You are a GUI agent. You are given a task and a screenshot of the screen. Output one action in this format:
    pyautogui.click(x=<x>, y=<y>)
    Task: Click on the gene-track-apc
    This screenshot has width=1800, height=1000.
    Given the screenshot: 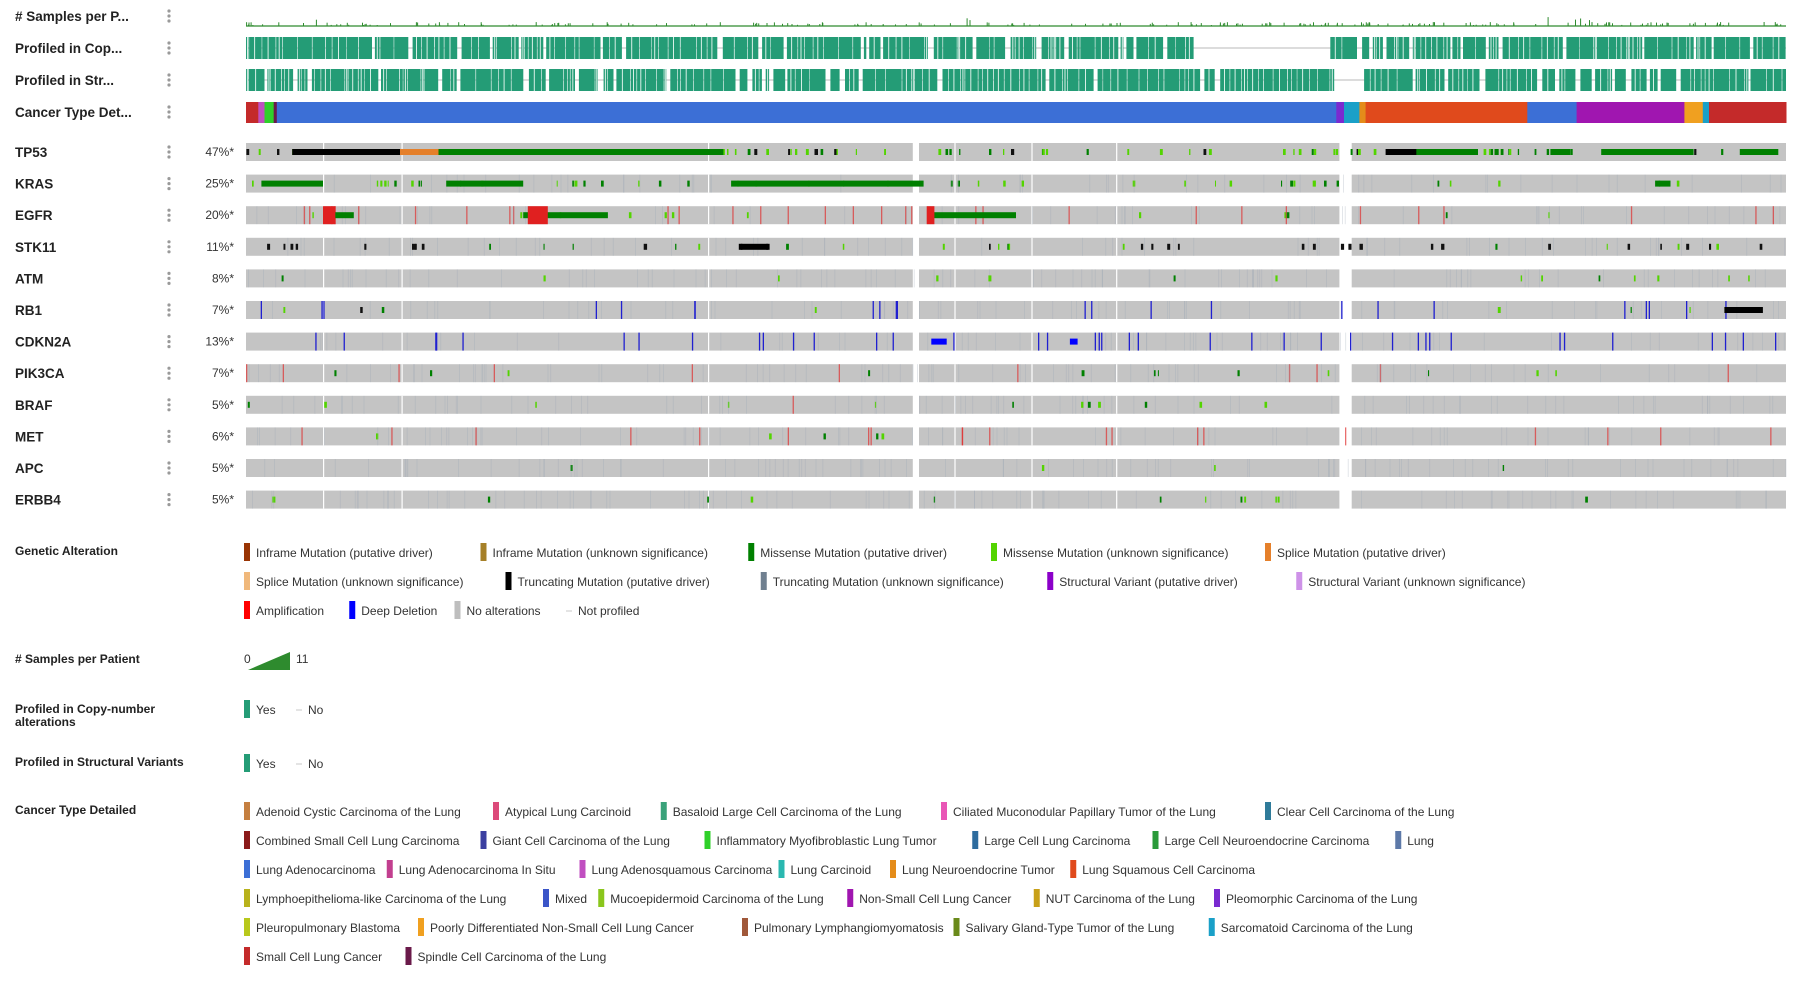 What is the action you would take?
    pyautogui.click(x=1016, y=468)
    